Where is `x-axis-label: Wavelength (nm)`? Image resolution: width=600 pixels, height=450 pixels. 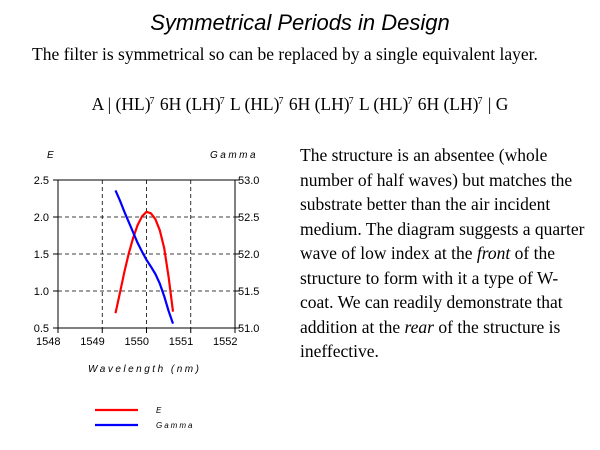 x-axis-label: Wavelength (nm) is located at coordinates (144, 369).